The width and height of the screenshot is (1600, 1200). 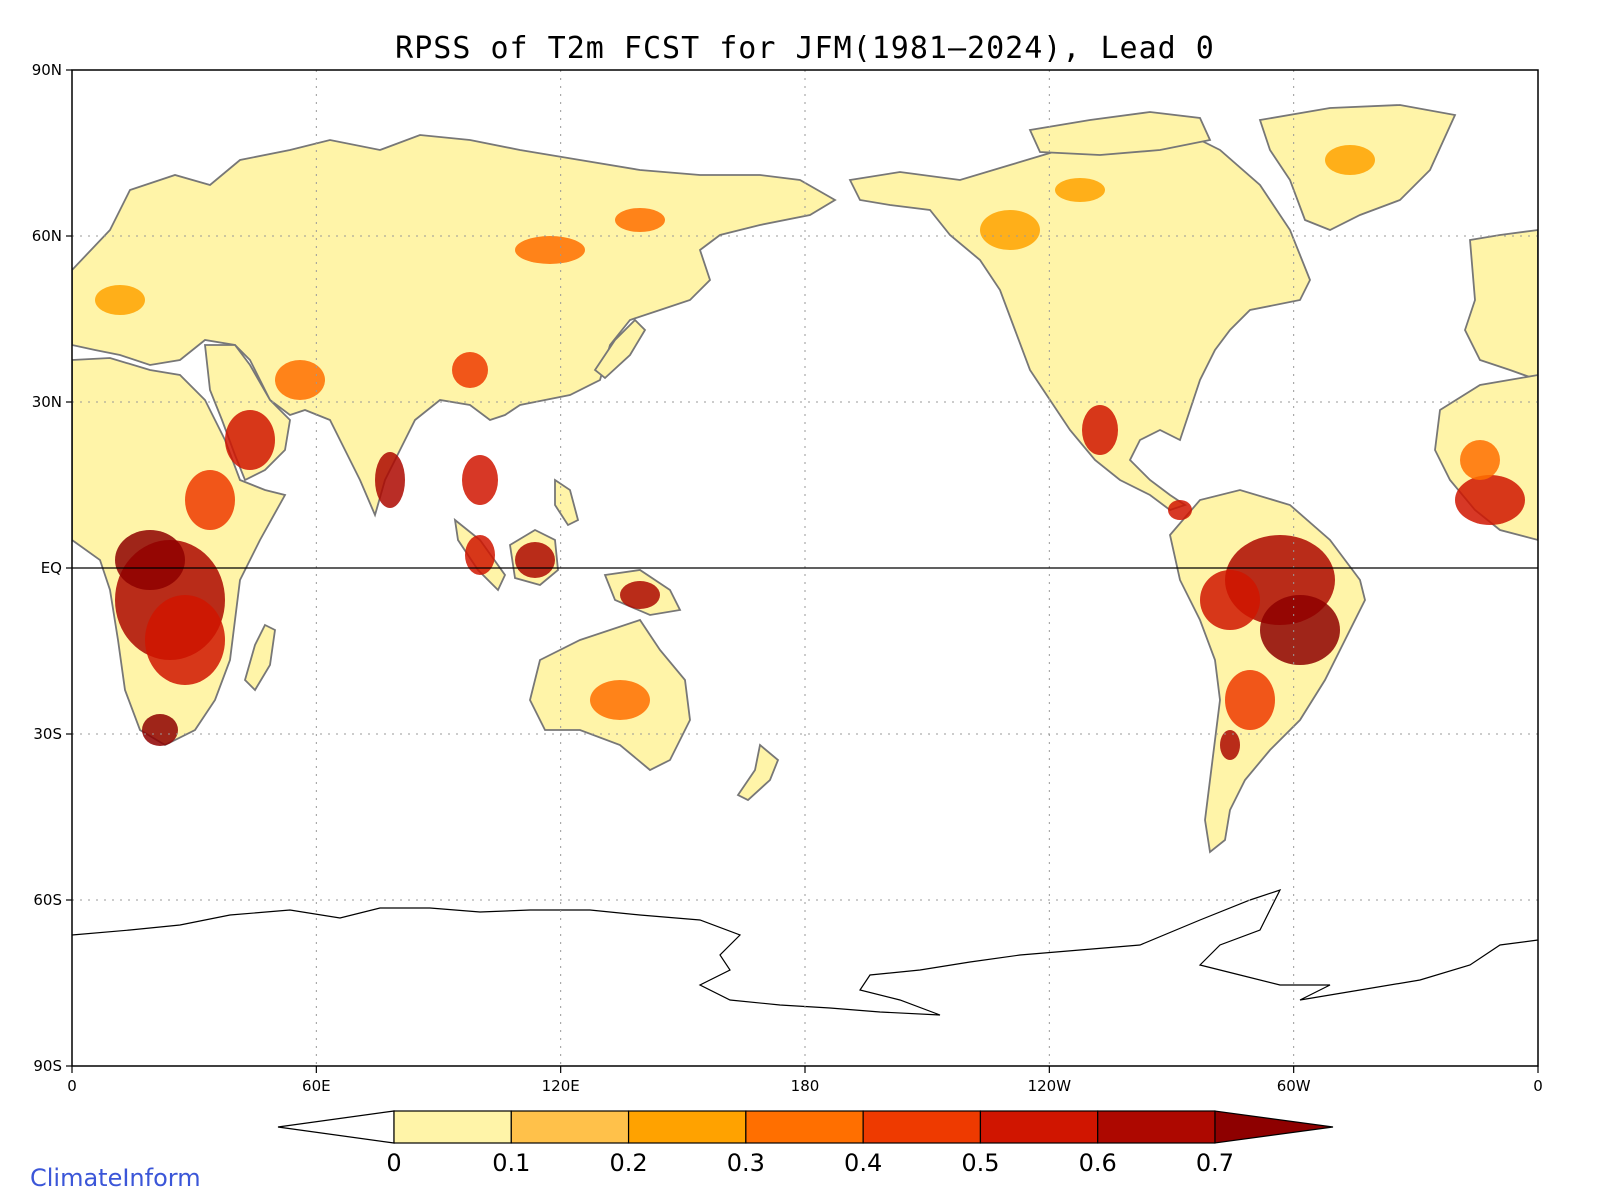 What do you see at coordinates (47, 236) in the screenshot?
I see `lat-tick-label-1: 60N` at bounding box center [47, 236].